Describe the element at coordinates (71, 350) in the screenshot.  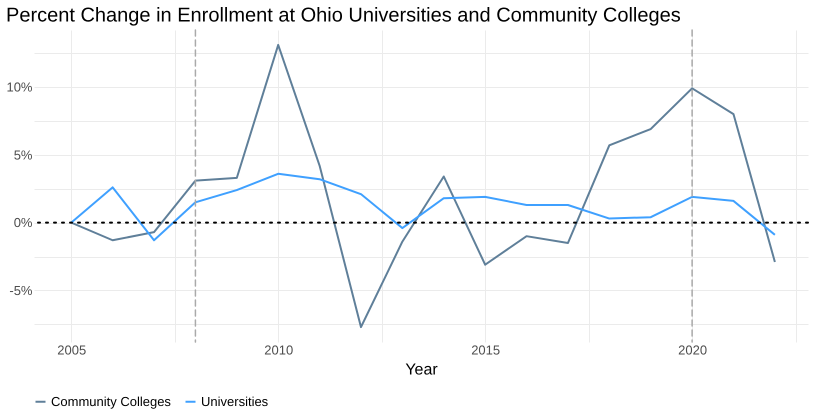
I see `x-tick-label: 2005` at that location.